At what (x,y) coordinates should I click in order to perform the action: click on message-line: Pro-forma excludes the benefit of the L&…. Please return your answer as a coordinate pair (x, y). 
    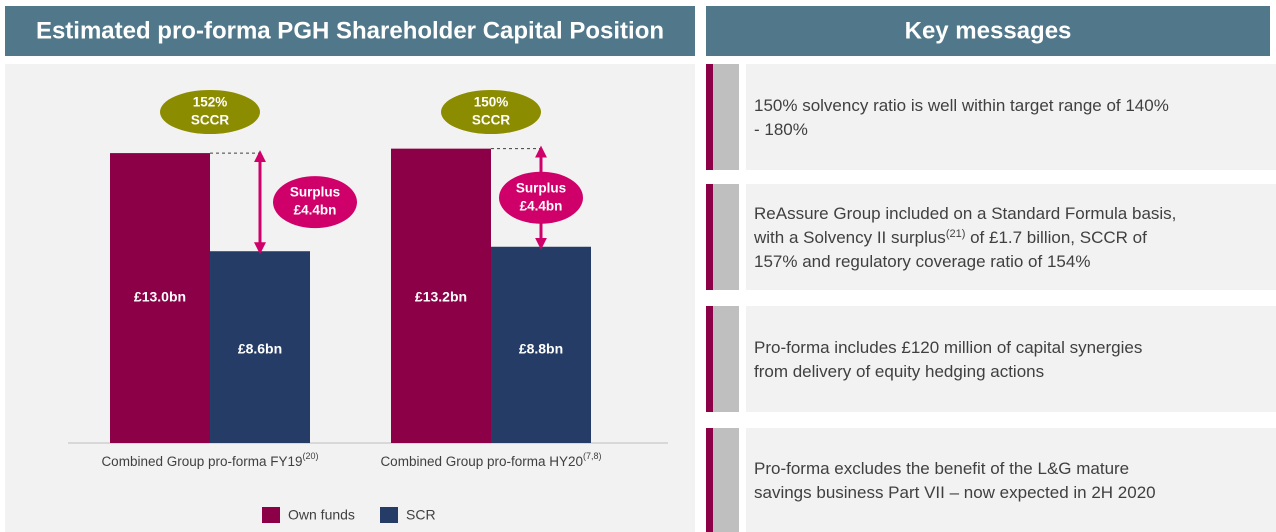
    Looking at the image, I should click on (941, 468).